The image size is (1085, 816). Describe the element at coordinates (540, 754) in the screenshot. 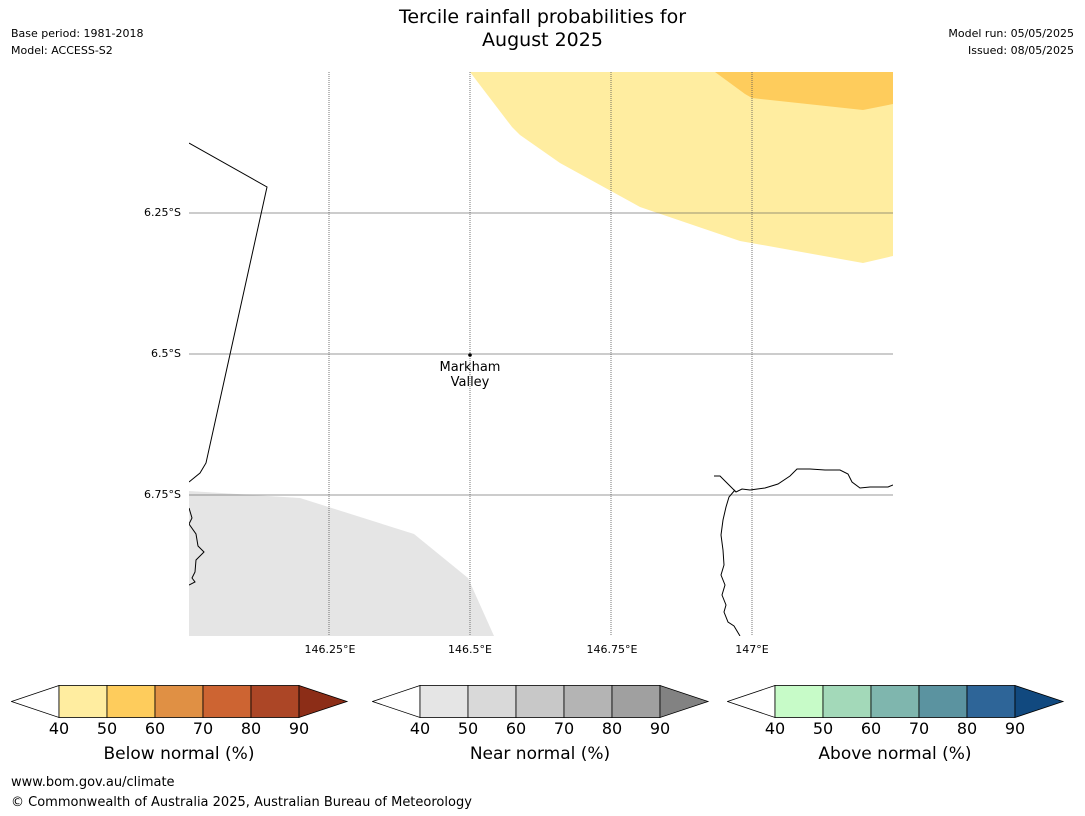

I see `near-normal-legend-title: Near normal (%)` at that location.